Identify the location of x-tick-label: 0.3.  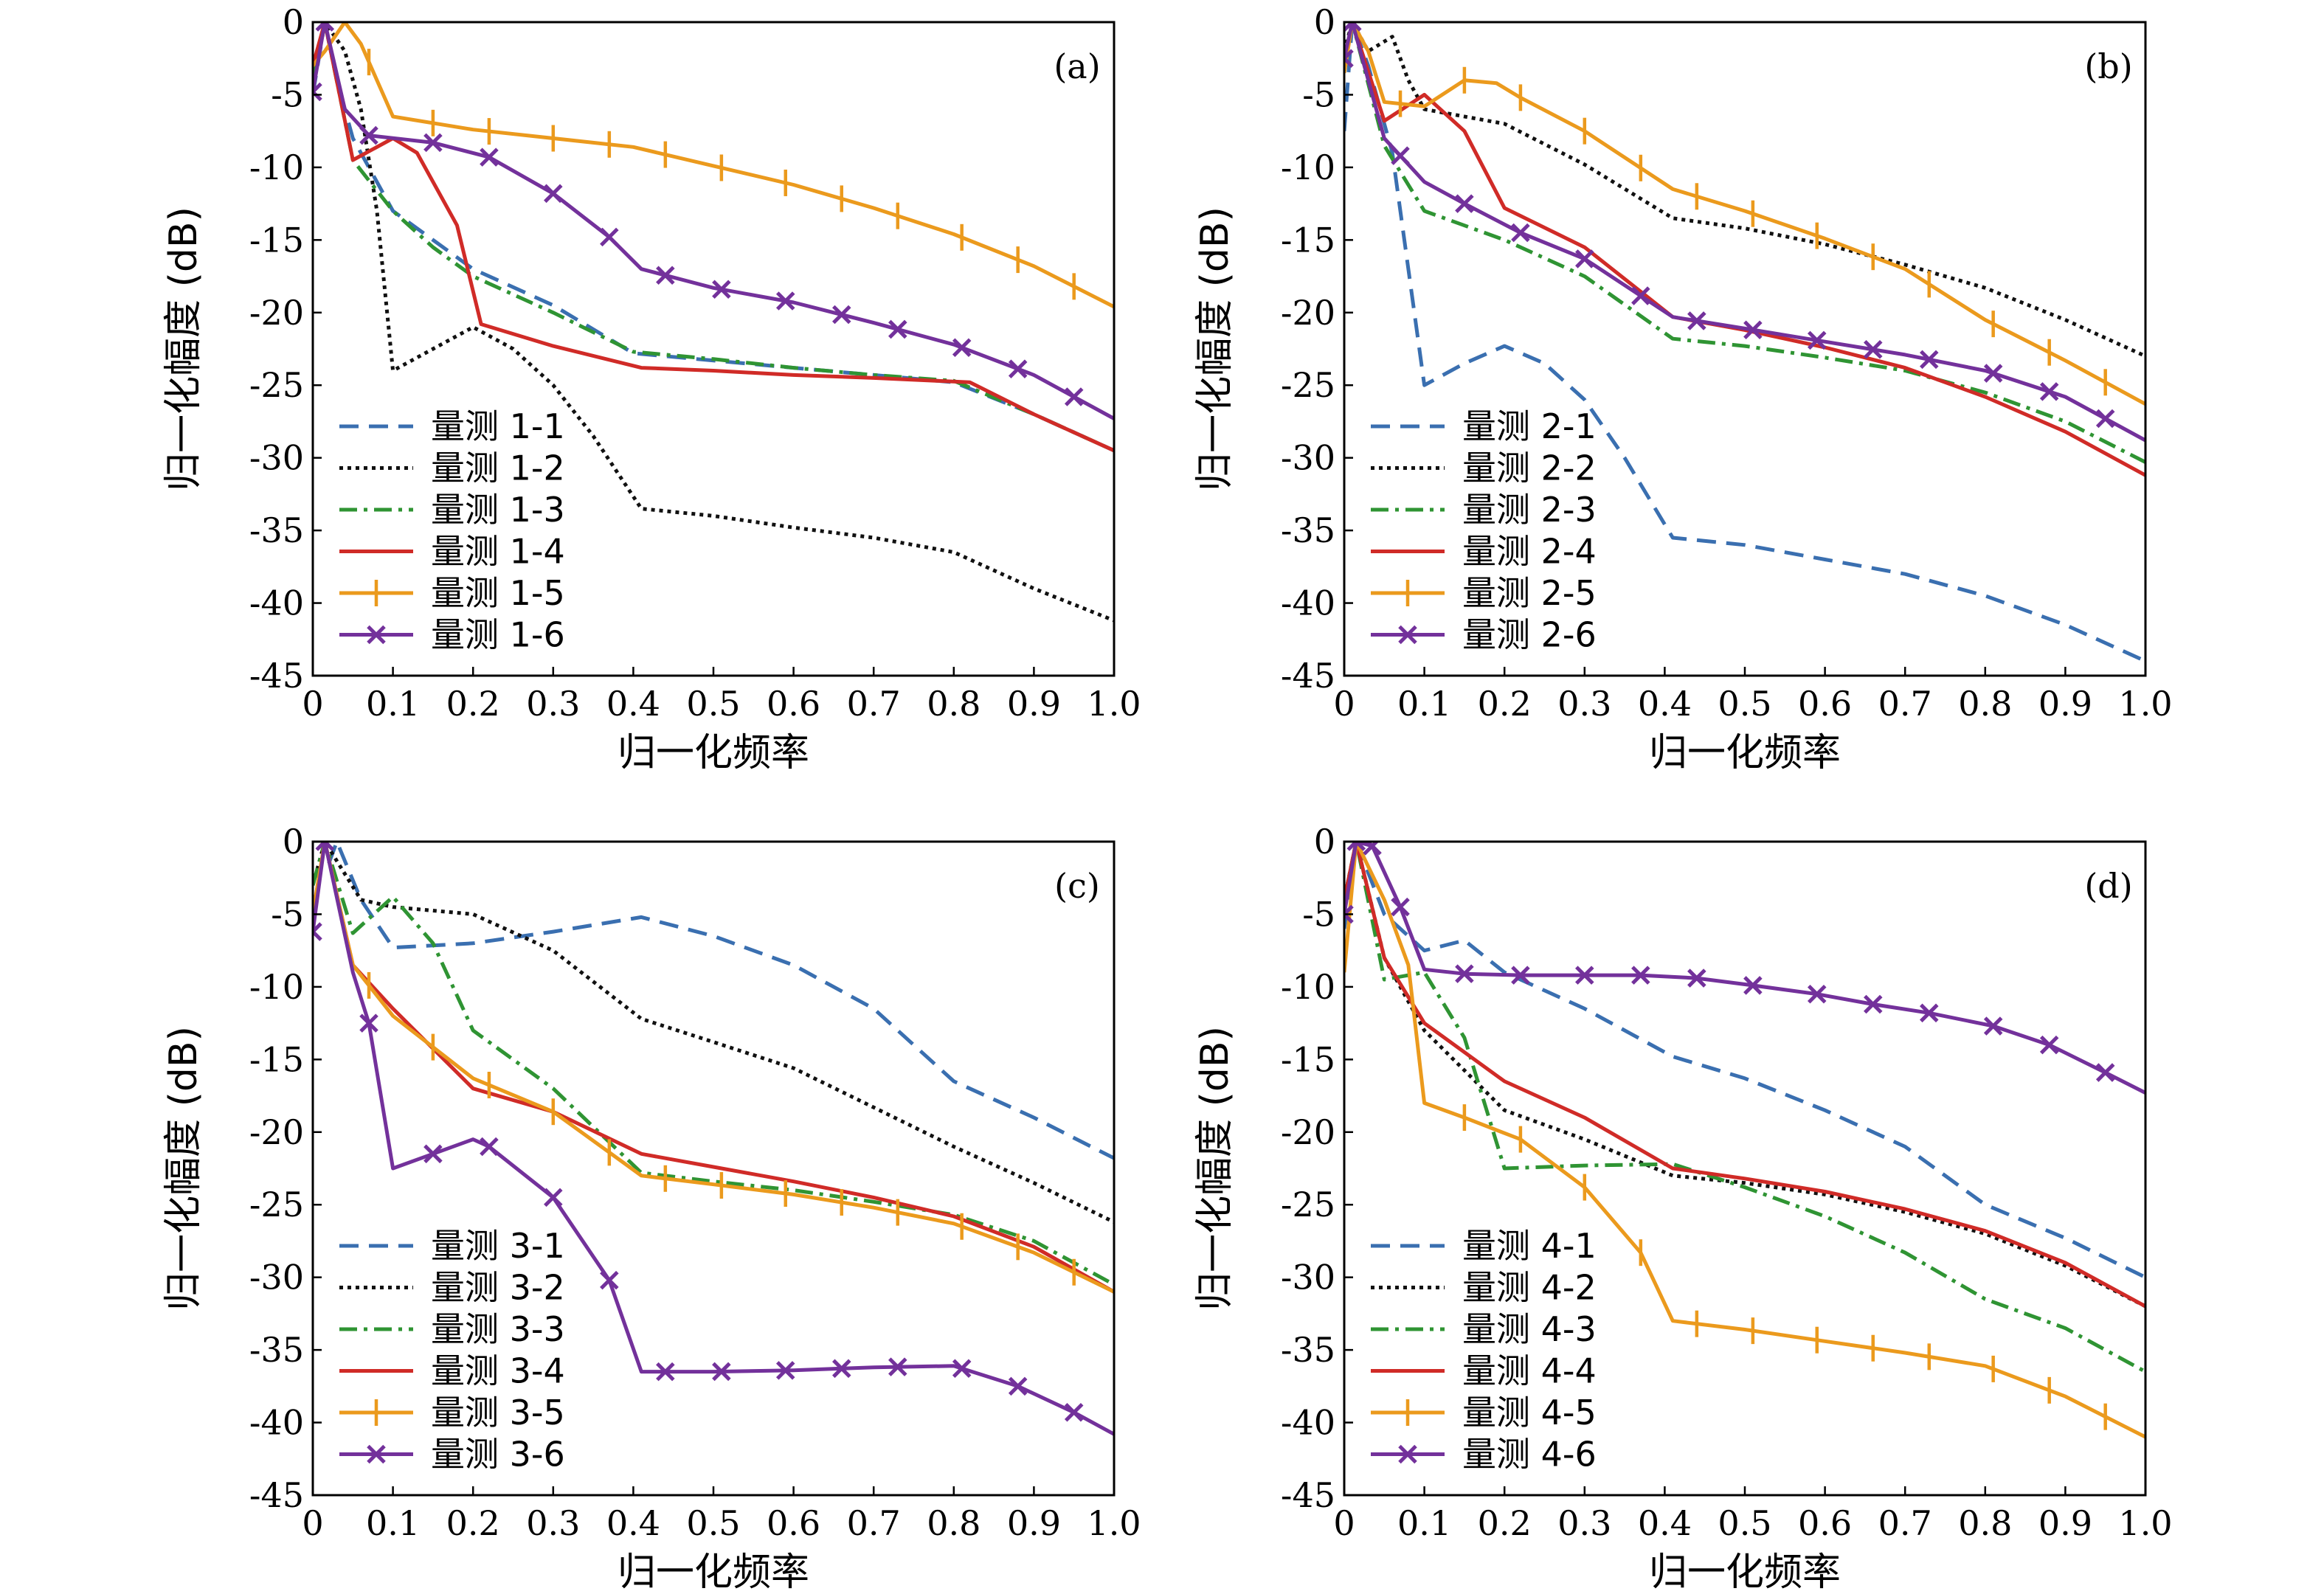
(1584, 1523).